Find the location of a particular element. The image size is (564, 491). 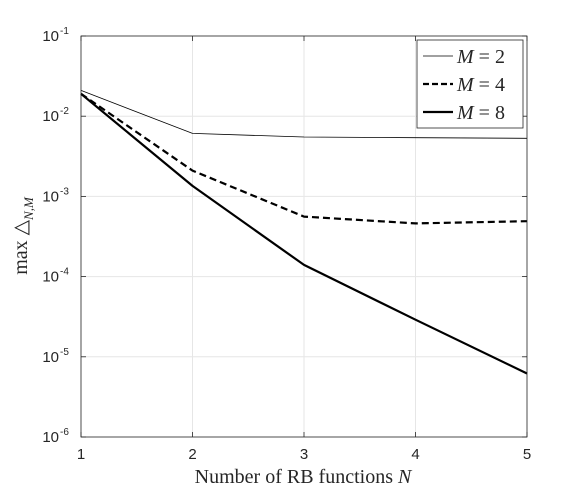

legend-label: M = 4 is located at coordinates (480, 85).